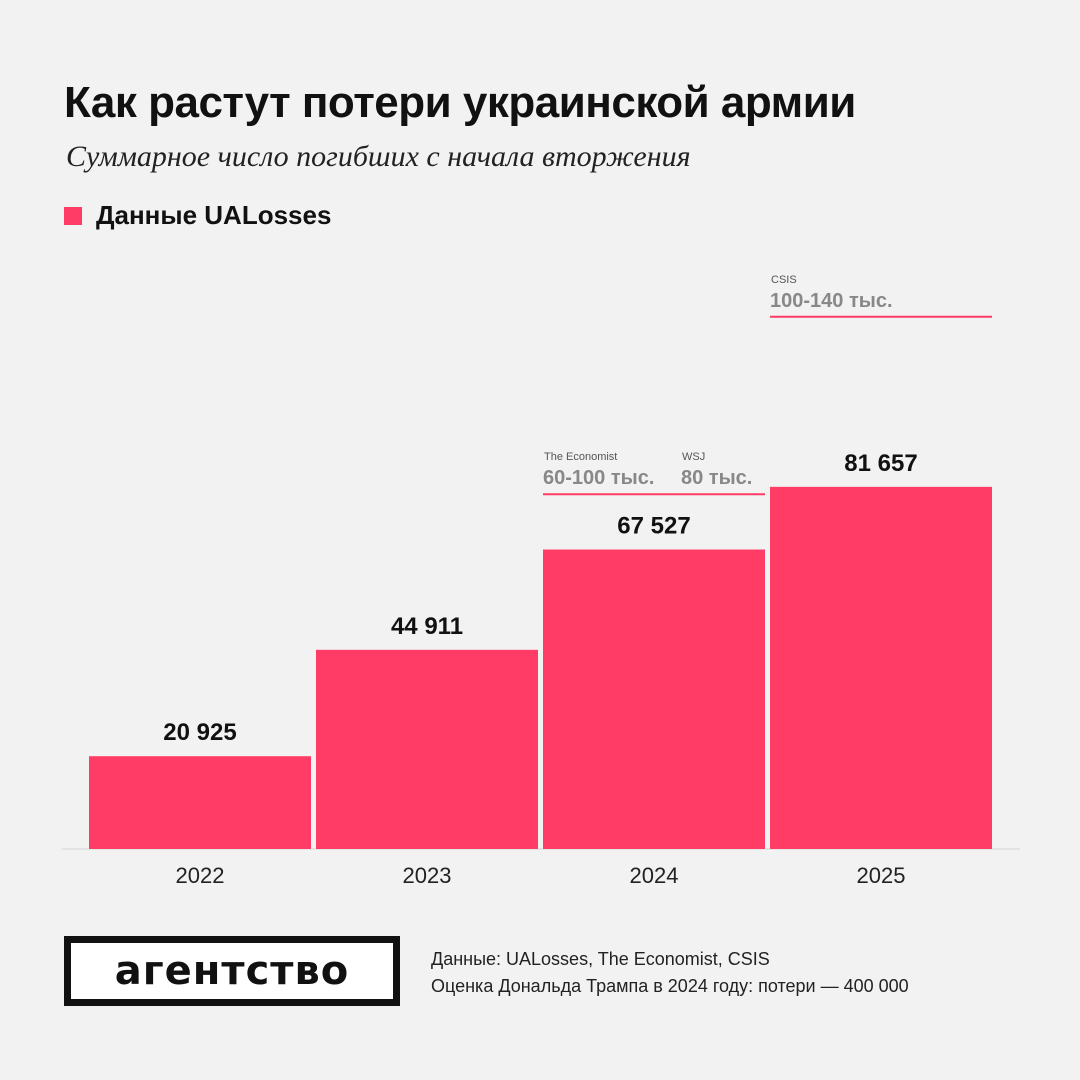 Image resolution: width=1080 pixels, height=1080 pixels. Describe the element at coordinates (693, 457) in the screenshot. I see `estimate-source-wsj: WSJ` at that location.